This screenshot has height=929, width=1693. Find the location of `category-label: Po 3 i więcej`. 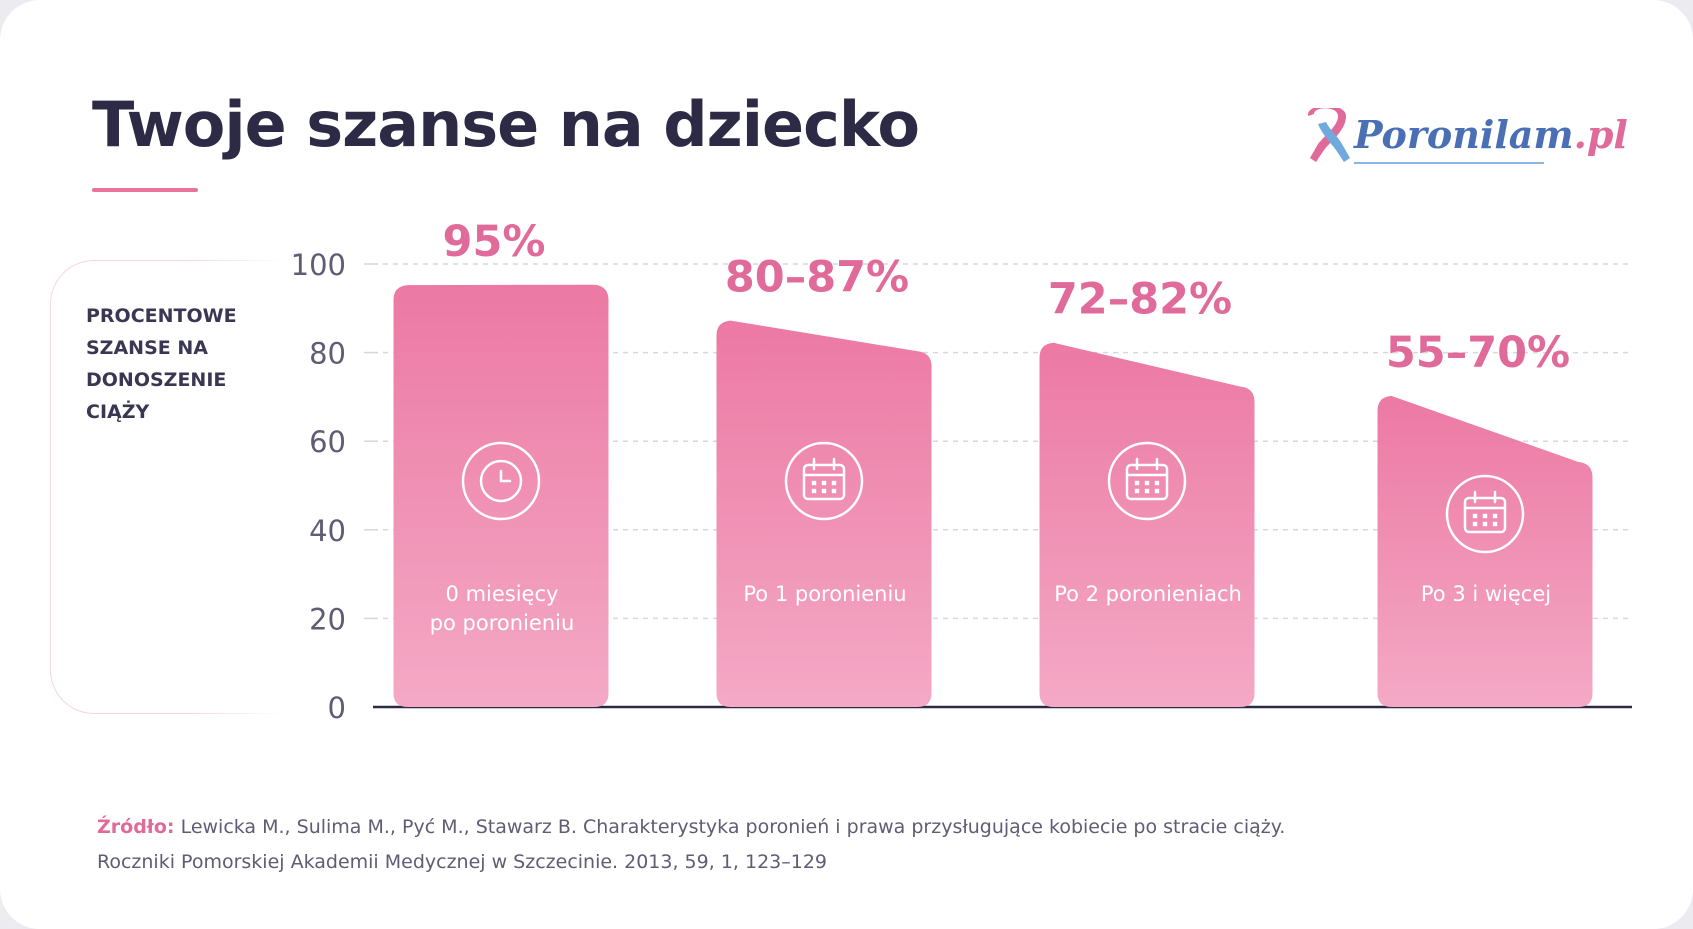

category-label: Po 3 i więcej is located at coordinates (1486, 594).